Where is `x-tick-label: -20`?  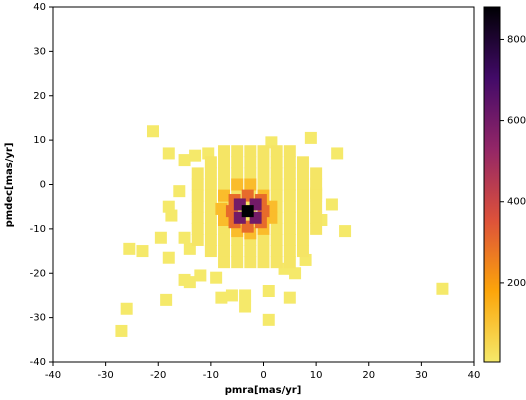
x-tick-label: -20 is located at coordinates (158, 375).